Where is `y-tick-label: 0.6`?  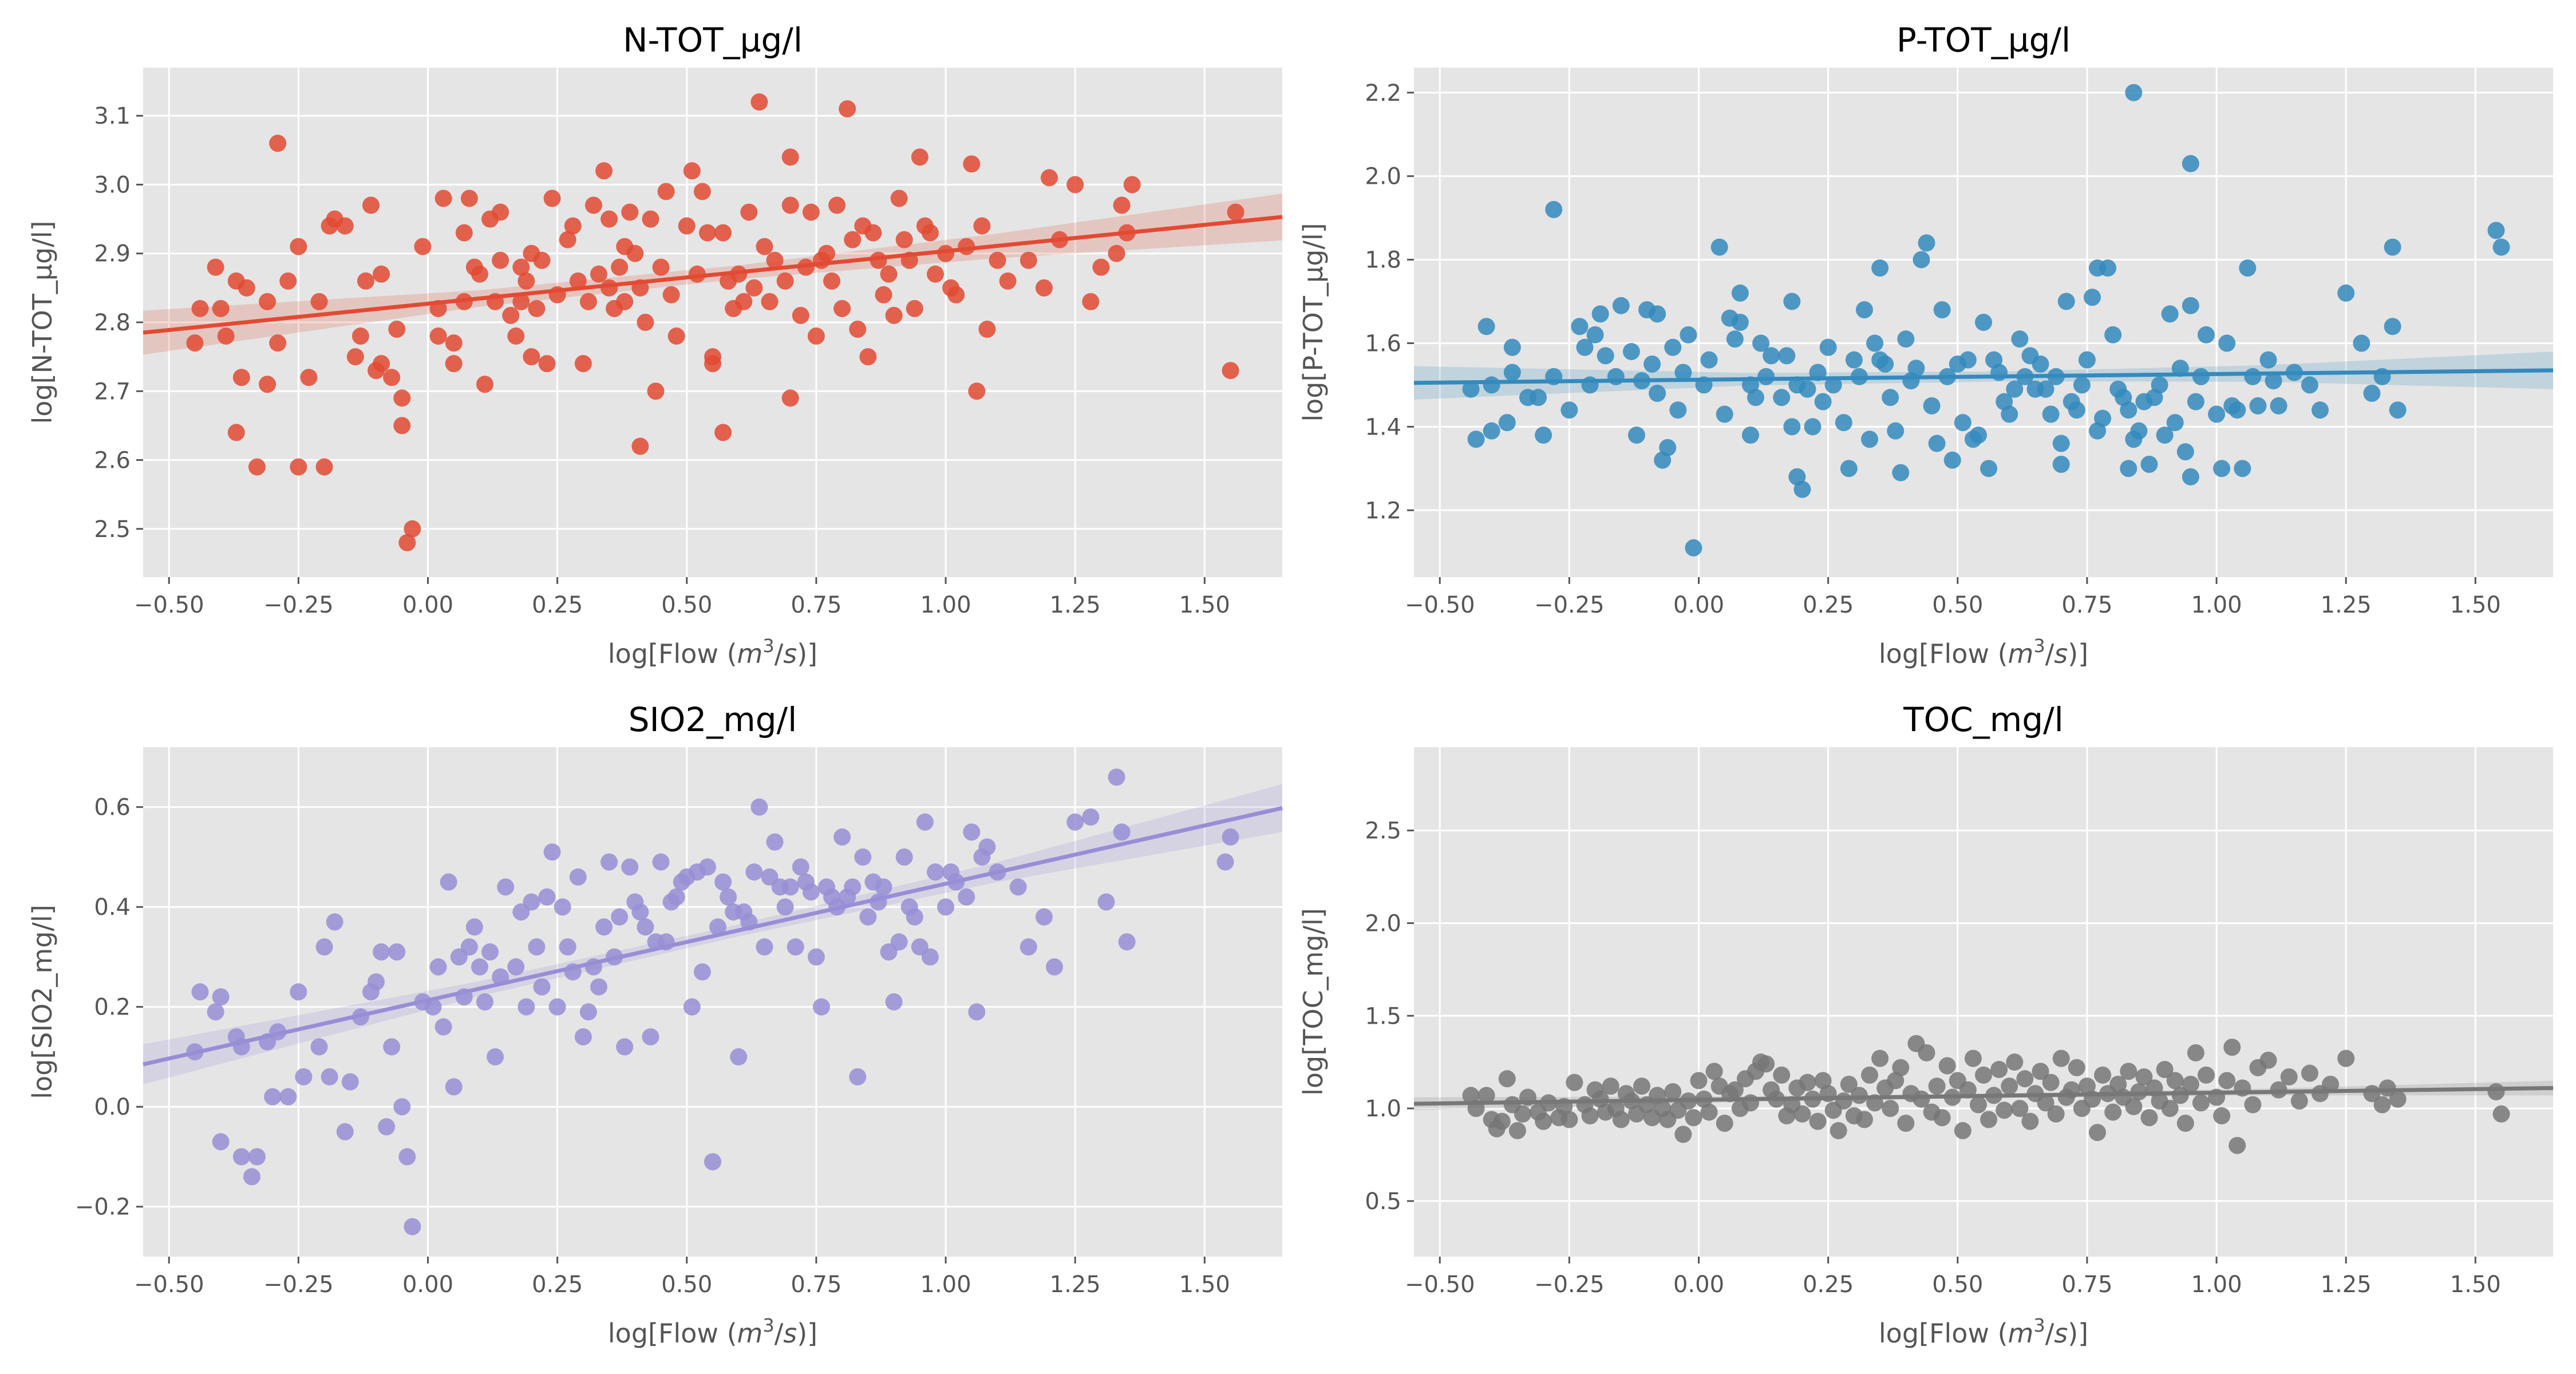 y-tick-label: 0.6 is located at coordinates (112, 808).